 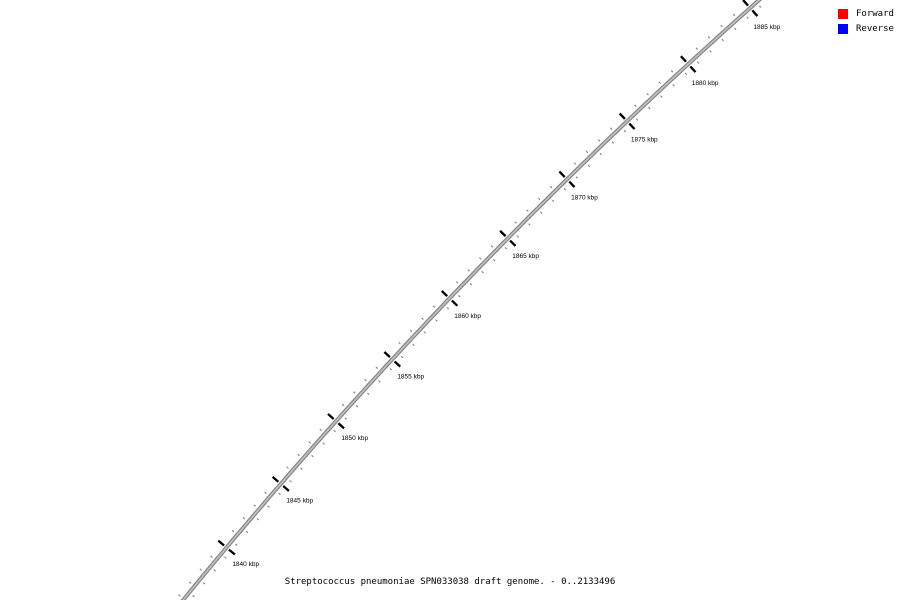 I want to click on reverse-color-swatch, so click(x=843, y=29).